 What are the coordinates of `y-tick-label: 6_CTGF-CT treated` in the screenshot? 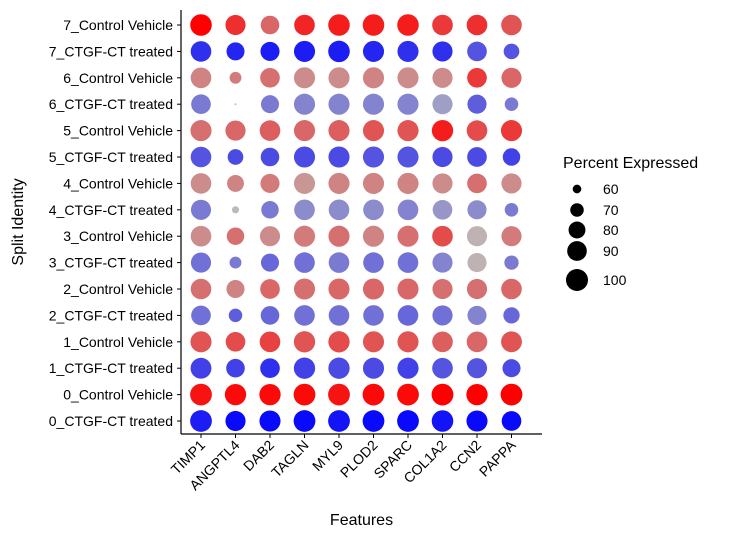 It's located at (111, 104).